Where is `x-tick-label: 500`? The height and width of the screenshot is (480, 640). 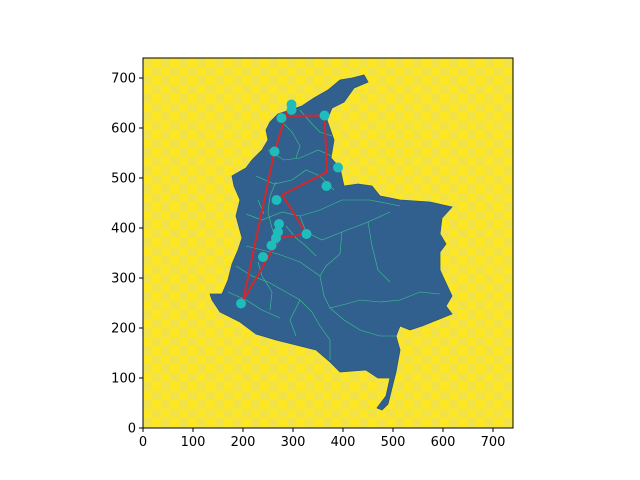 x-tick-label: 500 is located at coordinates (393, 442).